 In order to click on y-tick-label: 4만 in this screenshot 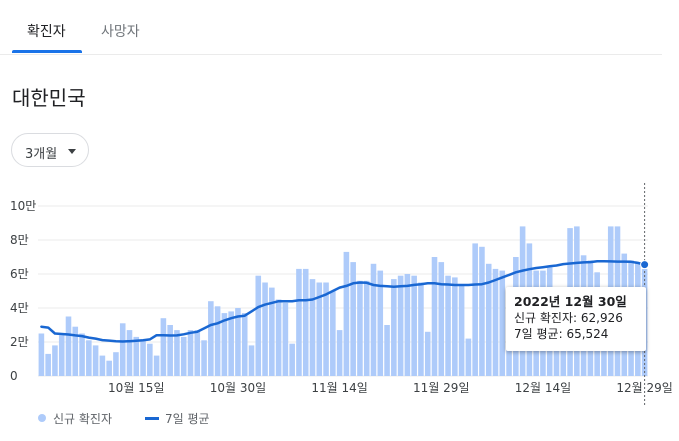, I will do `click(19, 308)`.